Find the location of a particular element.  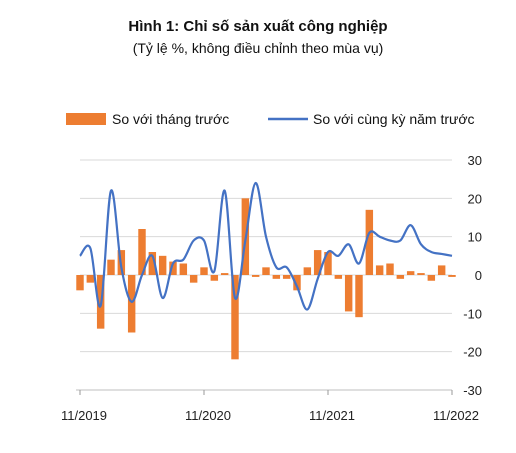

y-tick-label: 0 is located at coordinates (478, 275).